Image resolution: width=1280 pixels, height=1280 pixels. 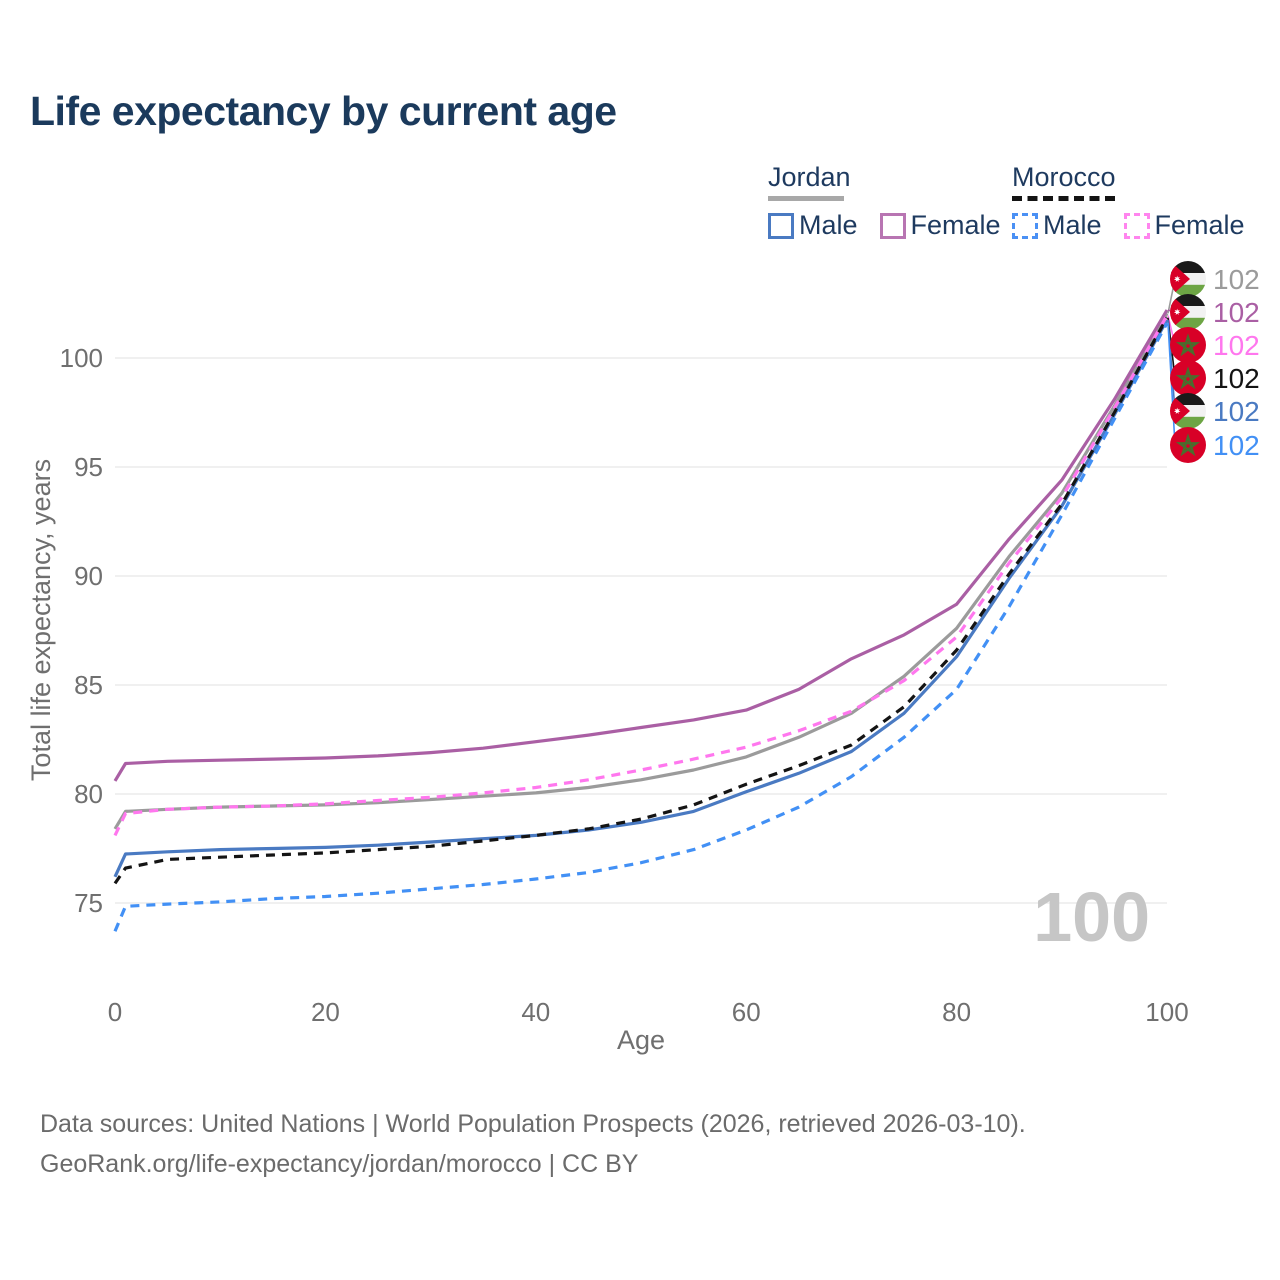 What do you see at coordinates (325, 1012) in the screenshot?
I see `x-tick-label: 20` at bounding box center [325, 1012].